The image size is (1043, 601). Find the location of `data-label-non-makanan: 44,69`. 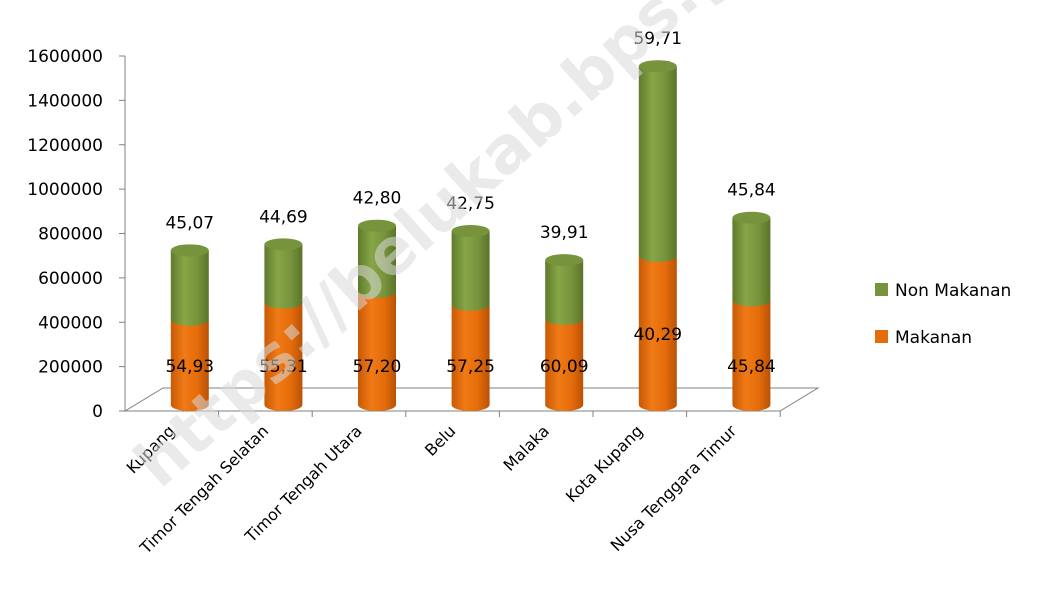

data-label-non-makanan: 44,69 is located at coordinates (283, 217).